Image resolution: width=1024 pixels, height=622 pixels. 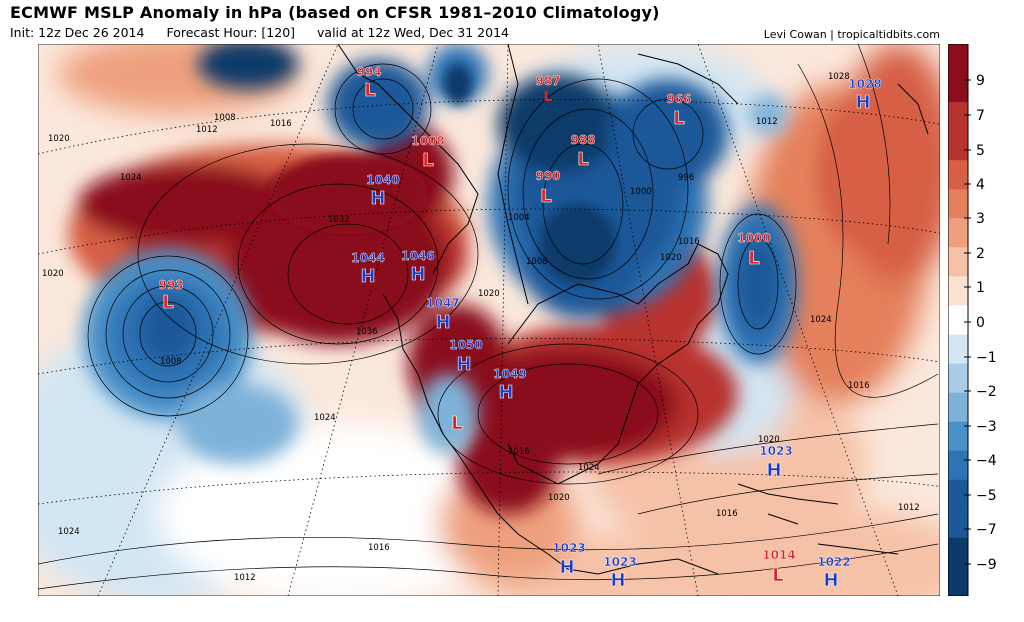 What do you see at coordinates (980, 116) in the screenshot?
I see `legend-label: 7` at bounding box center [980, 116].